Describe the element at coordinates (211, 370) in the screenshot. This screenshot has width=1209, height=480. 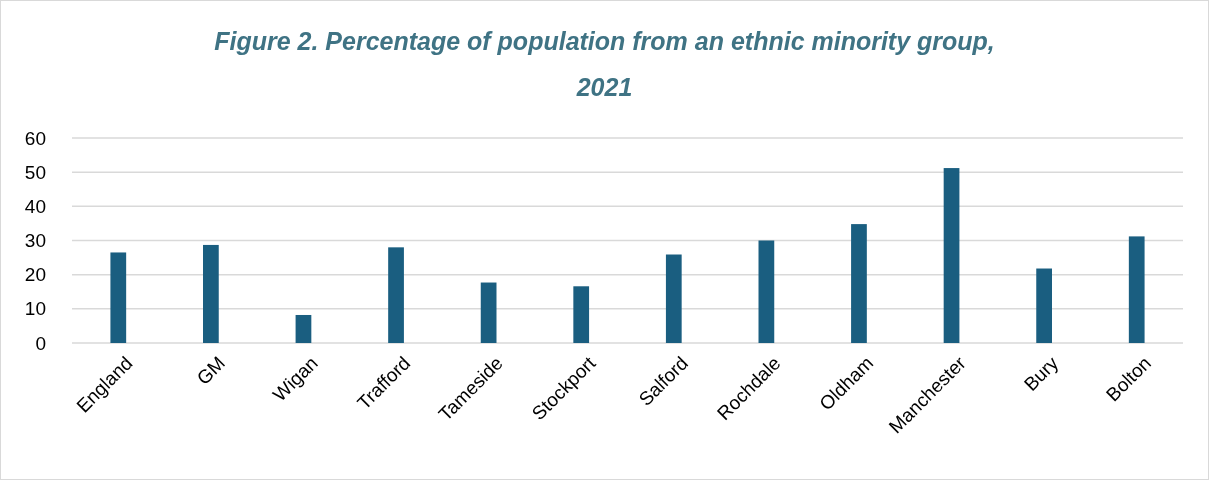
I see `x-tick-label: GM` at that location.